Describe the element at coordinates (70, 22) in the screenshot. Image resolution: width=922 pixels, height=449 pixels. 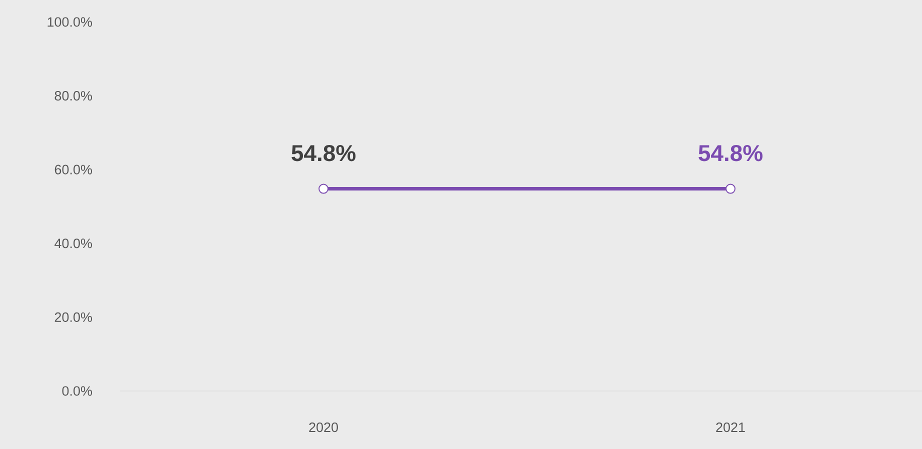
I see `y-tick-label: 100.0%` at that location.